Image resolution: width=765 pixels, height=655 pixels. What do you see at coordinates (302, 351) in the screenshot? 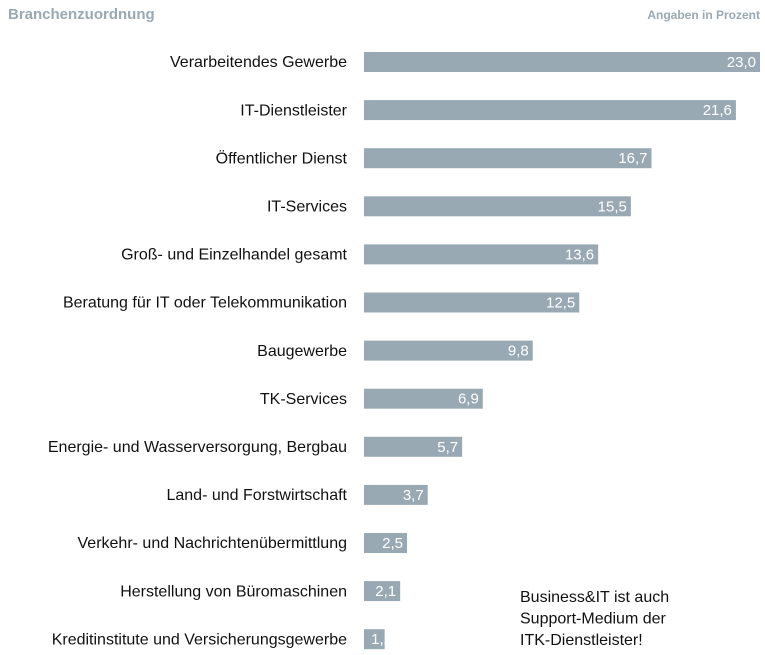
I see `category-label: Baugewerbe` at bounding box center [302, 351].